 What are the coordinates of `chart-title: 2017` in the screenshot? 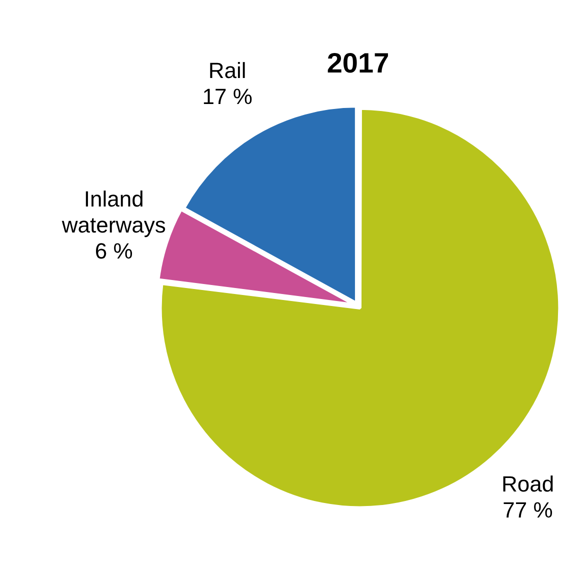 It's located at (358, 63).